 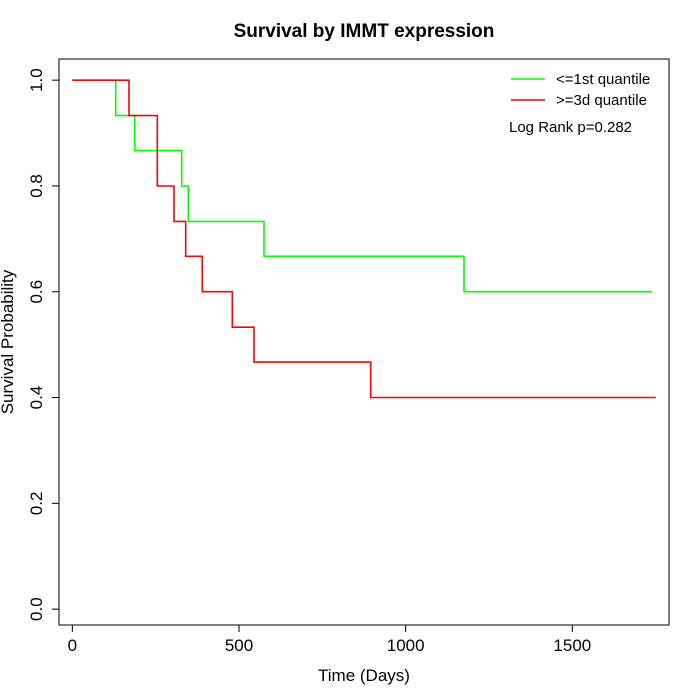 I want to click on x-tick-label: 1500, so click(x=572, y=645).